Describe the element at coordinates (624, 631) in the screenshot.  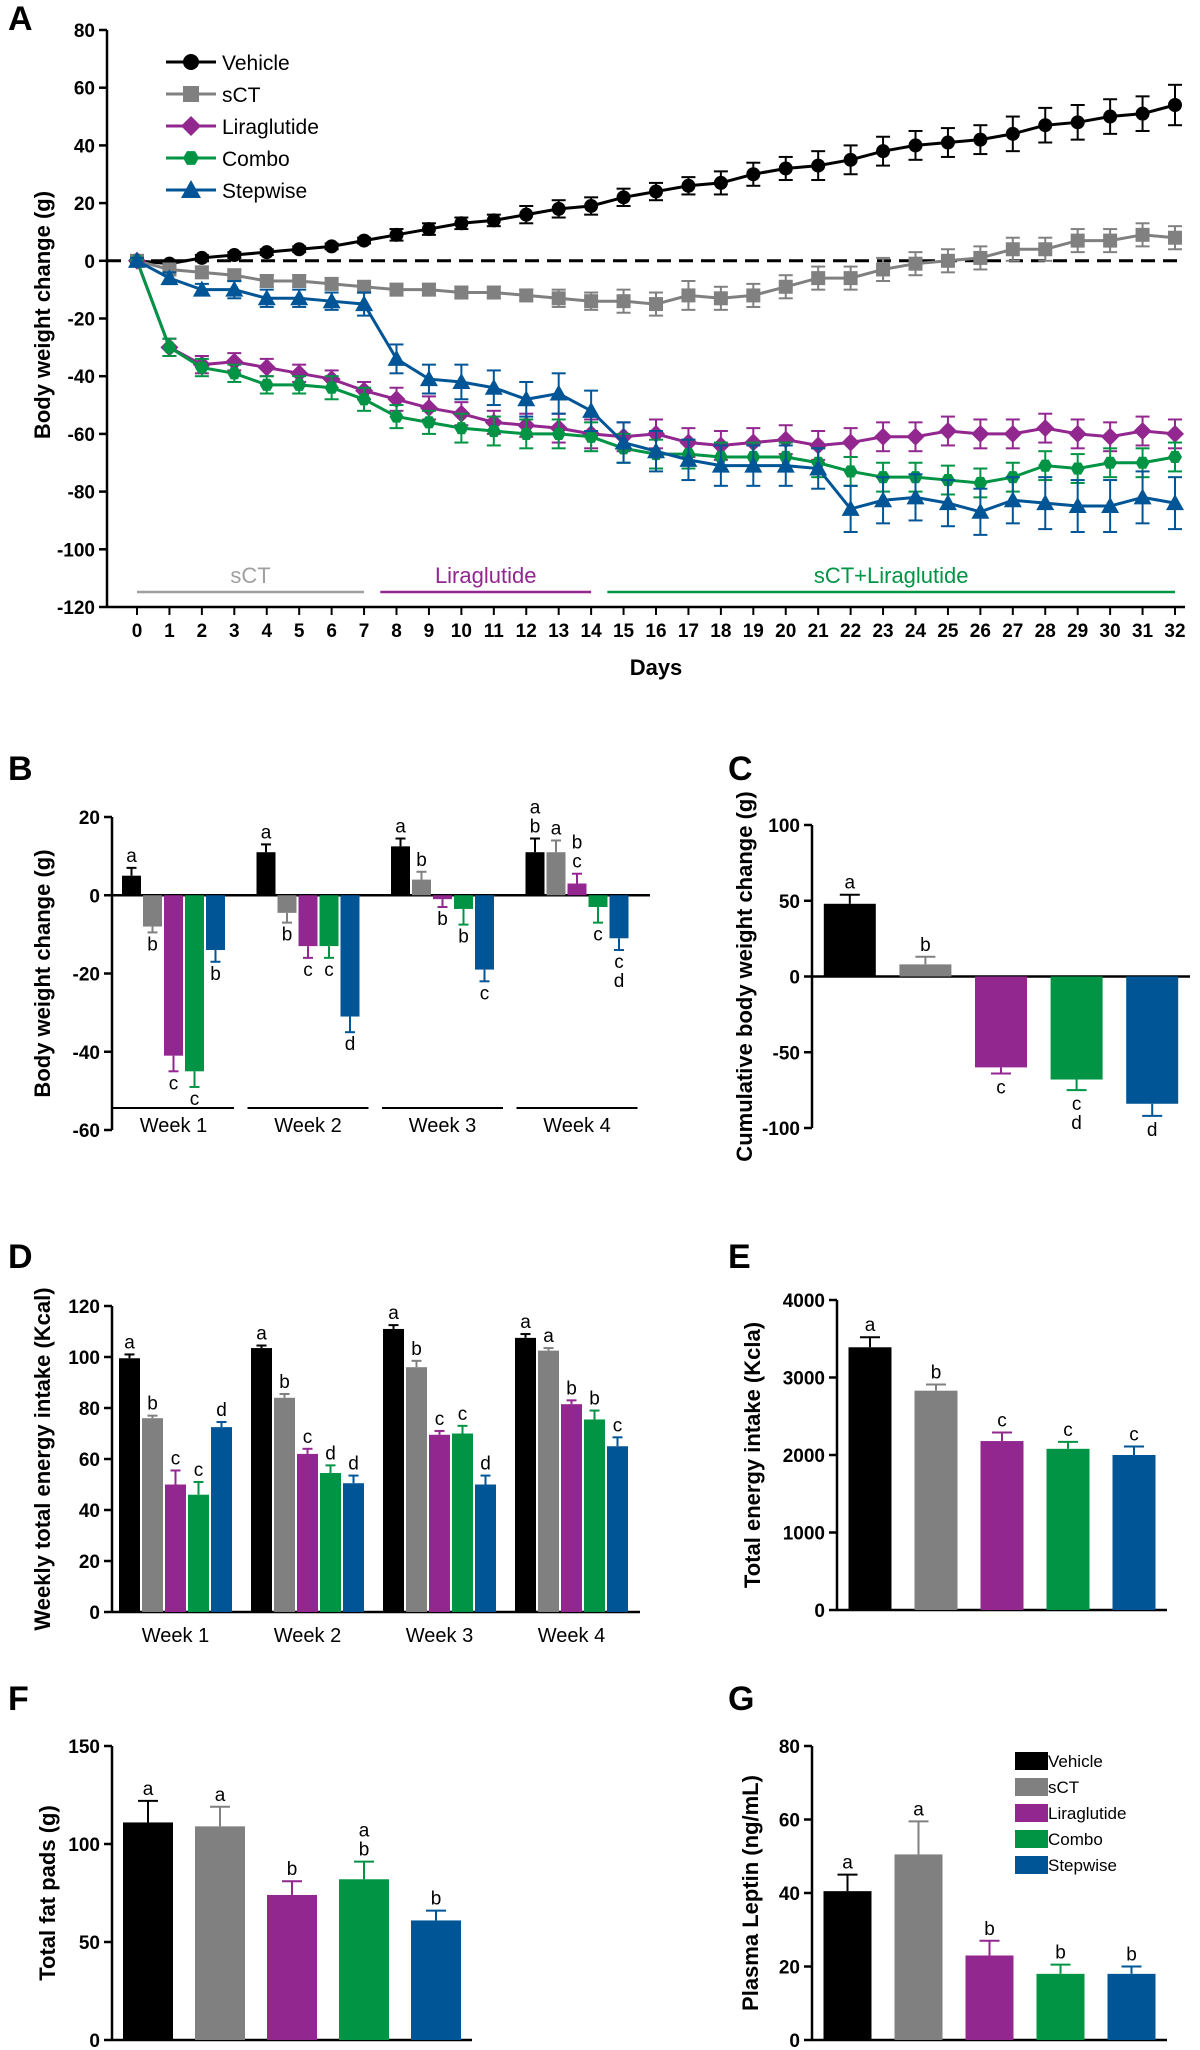
I see `x-tick-label: 15` at that location.